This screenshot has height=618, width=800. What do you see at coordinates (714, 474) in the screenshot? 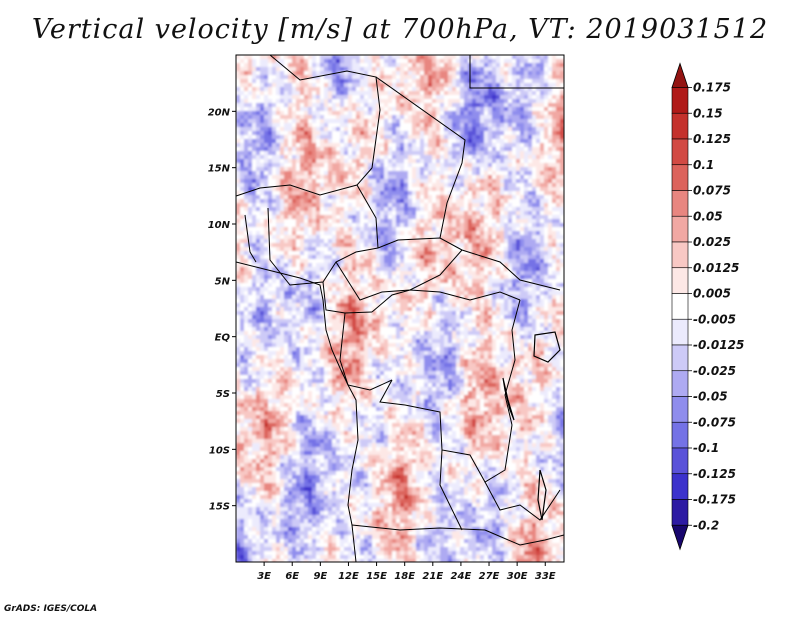
I see `colorbar-label: -0.125` at bounding box center [714, 474].